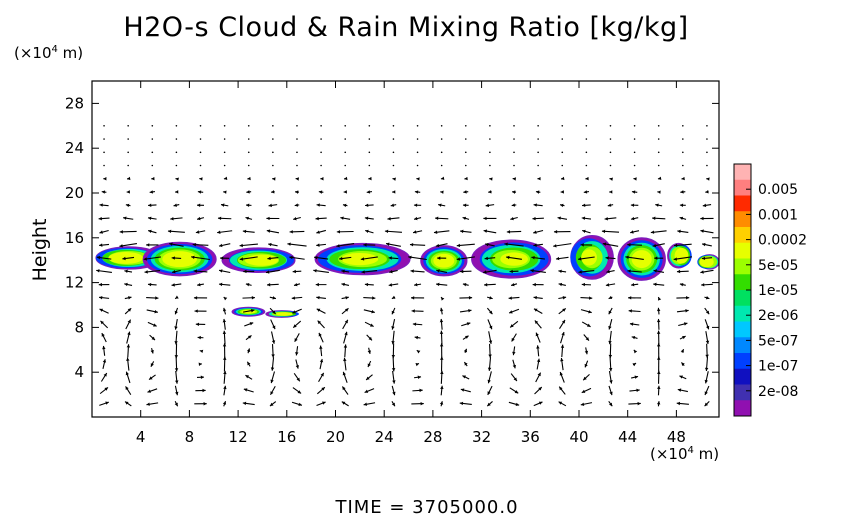 This screenshot has height=519, width=854. I want to click on x-tick-label: 20, so click(335, 437).